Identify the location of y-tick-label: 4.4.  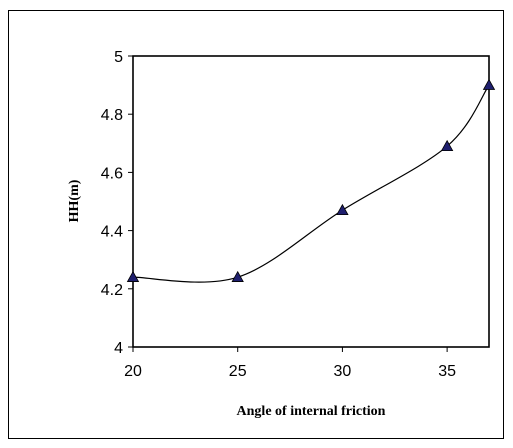
(112, 232).